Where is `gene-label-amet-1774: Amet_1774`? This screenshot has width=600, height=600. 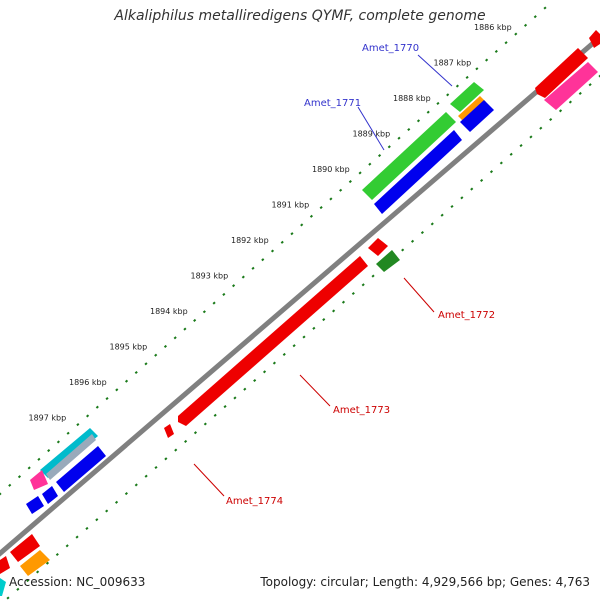
gene-label-amet-1774: Amet_1774 is located at coordinates (254, 501).